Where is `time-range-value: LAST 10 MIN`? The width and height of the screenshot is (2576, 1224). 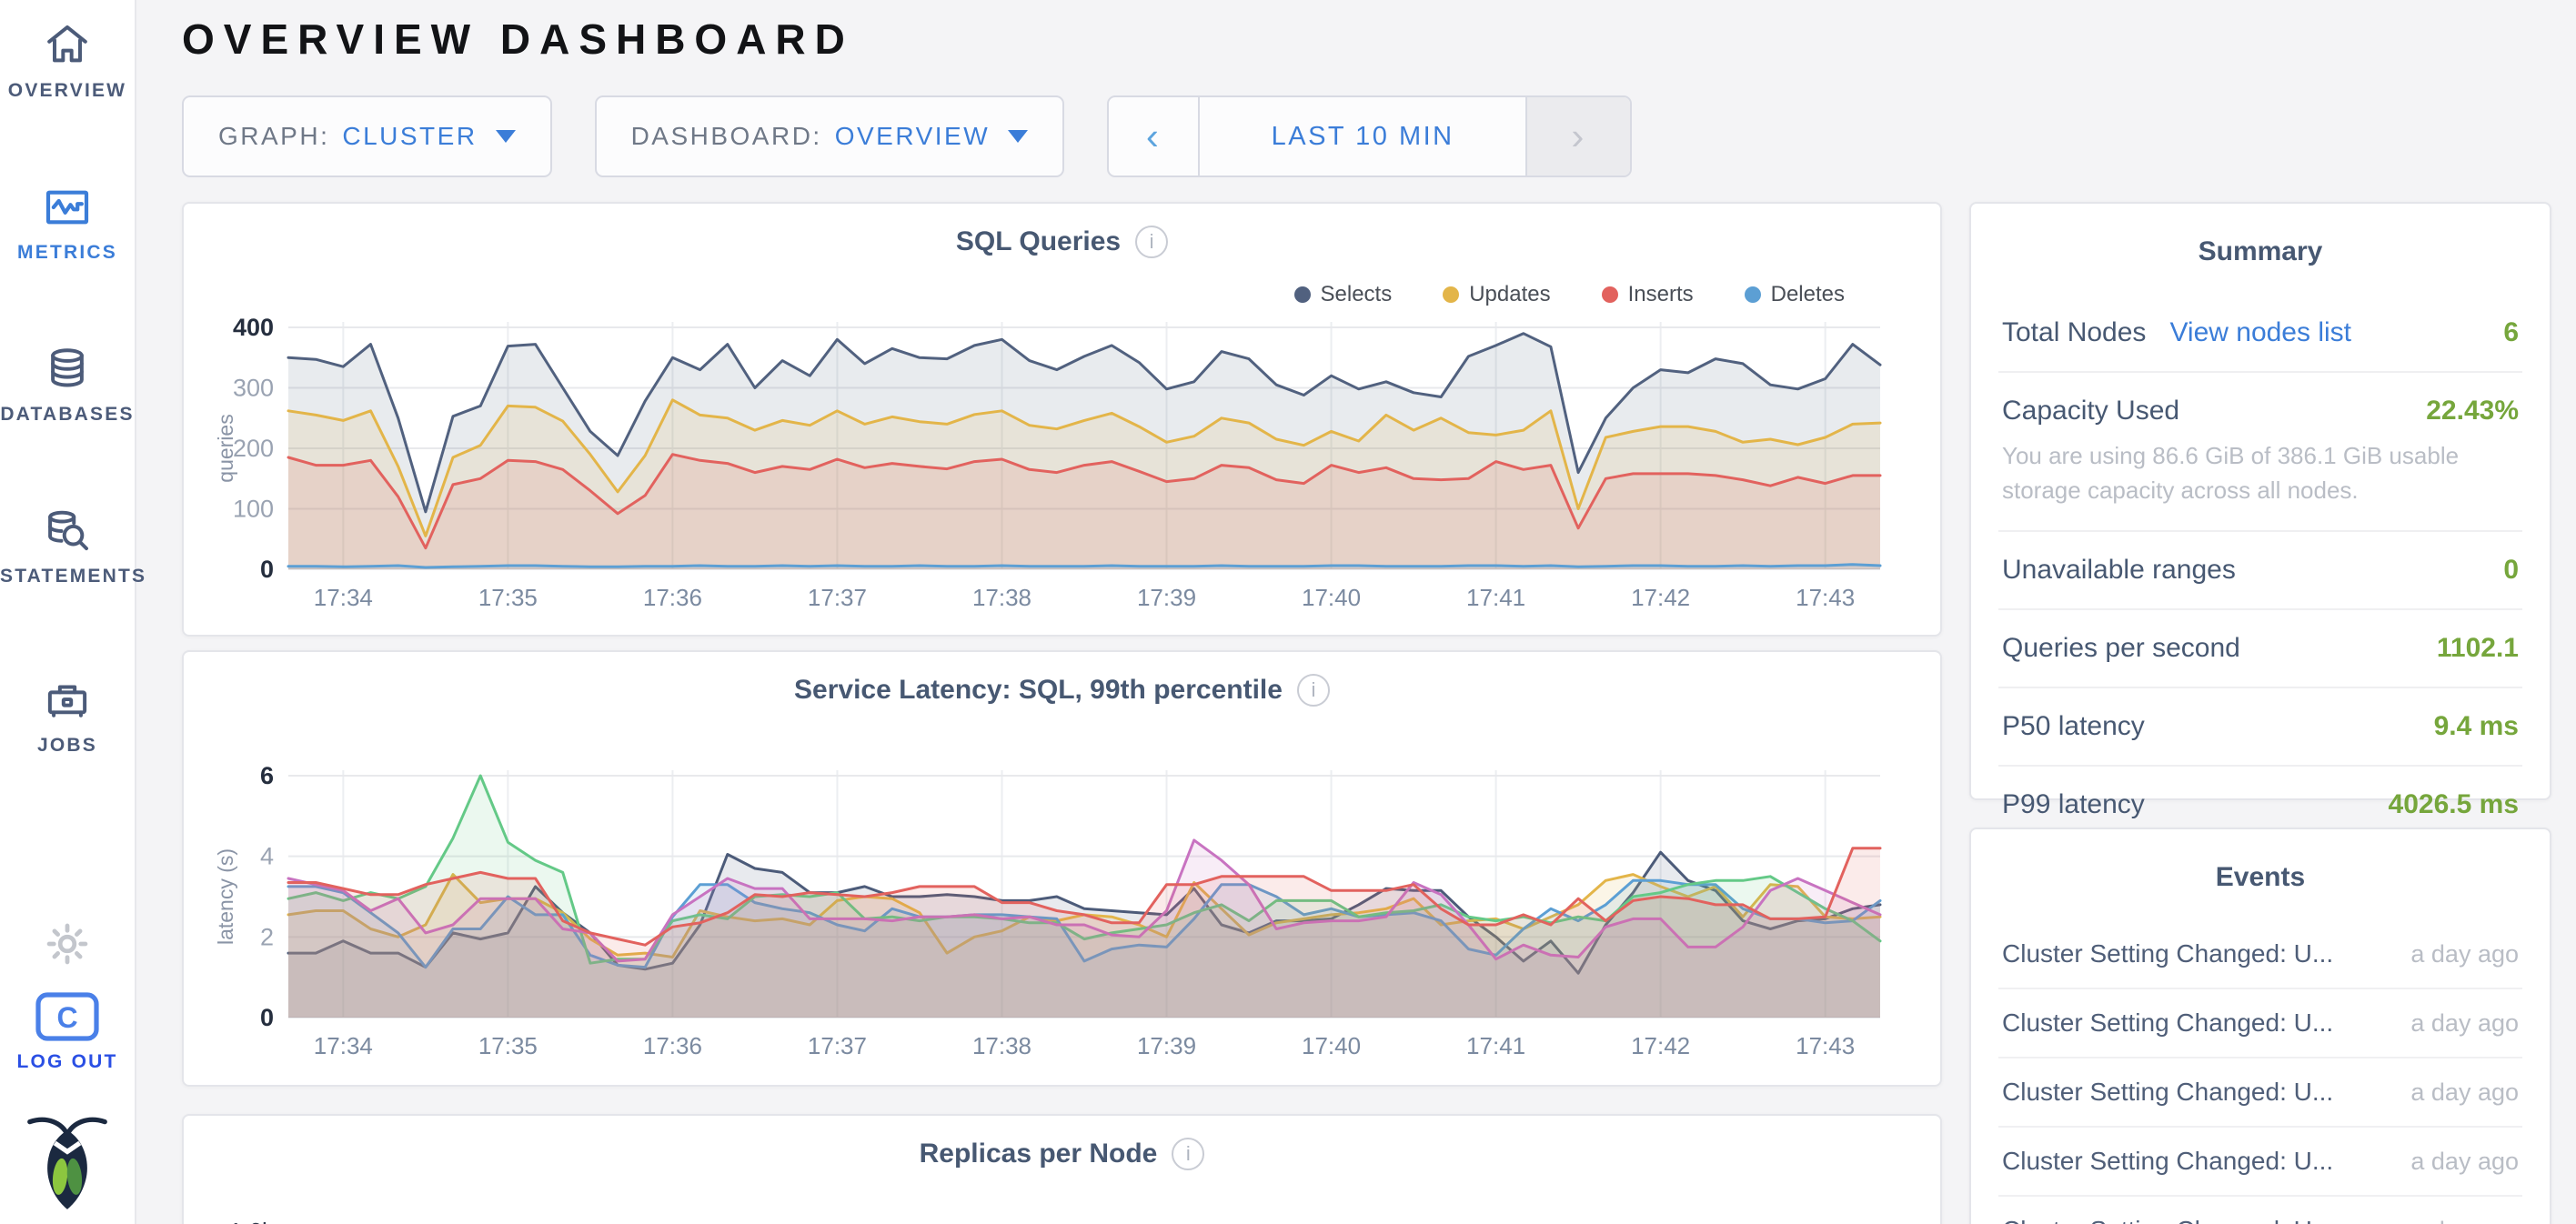 time-range-value: LAST 10 MIN is located at coordinates (1362, 136).